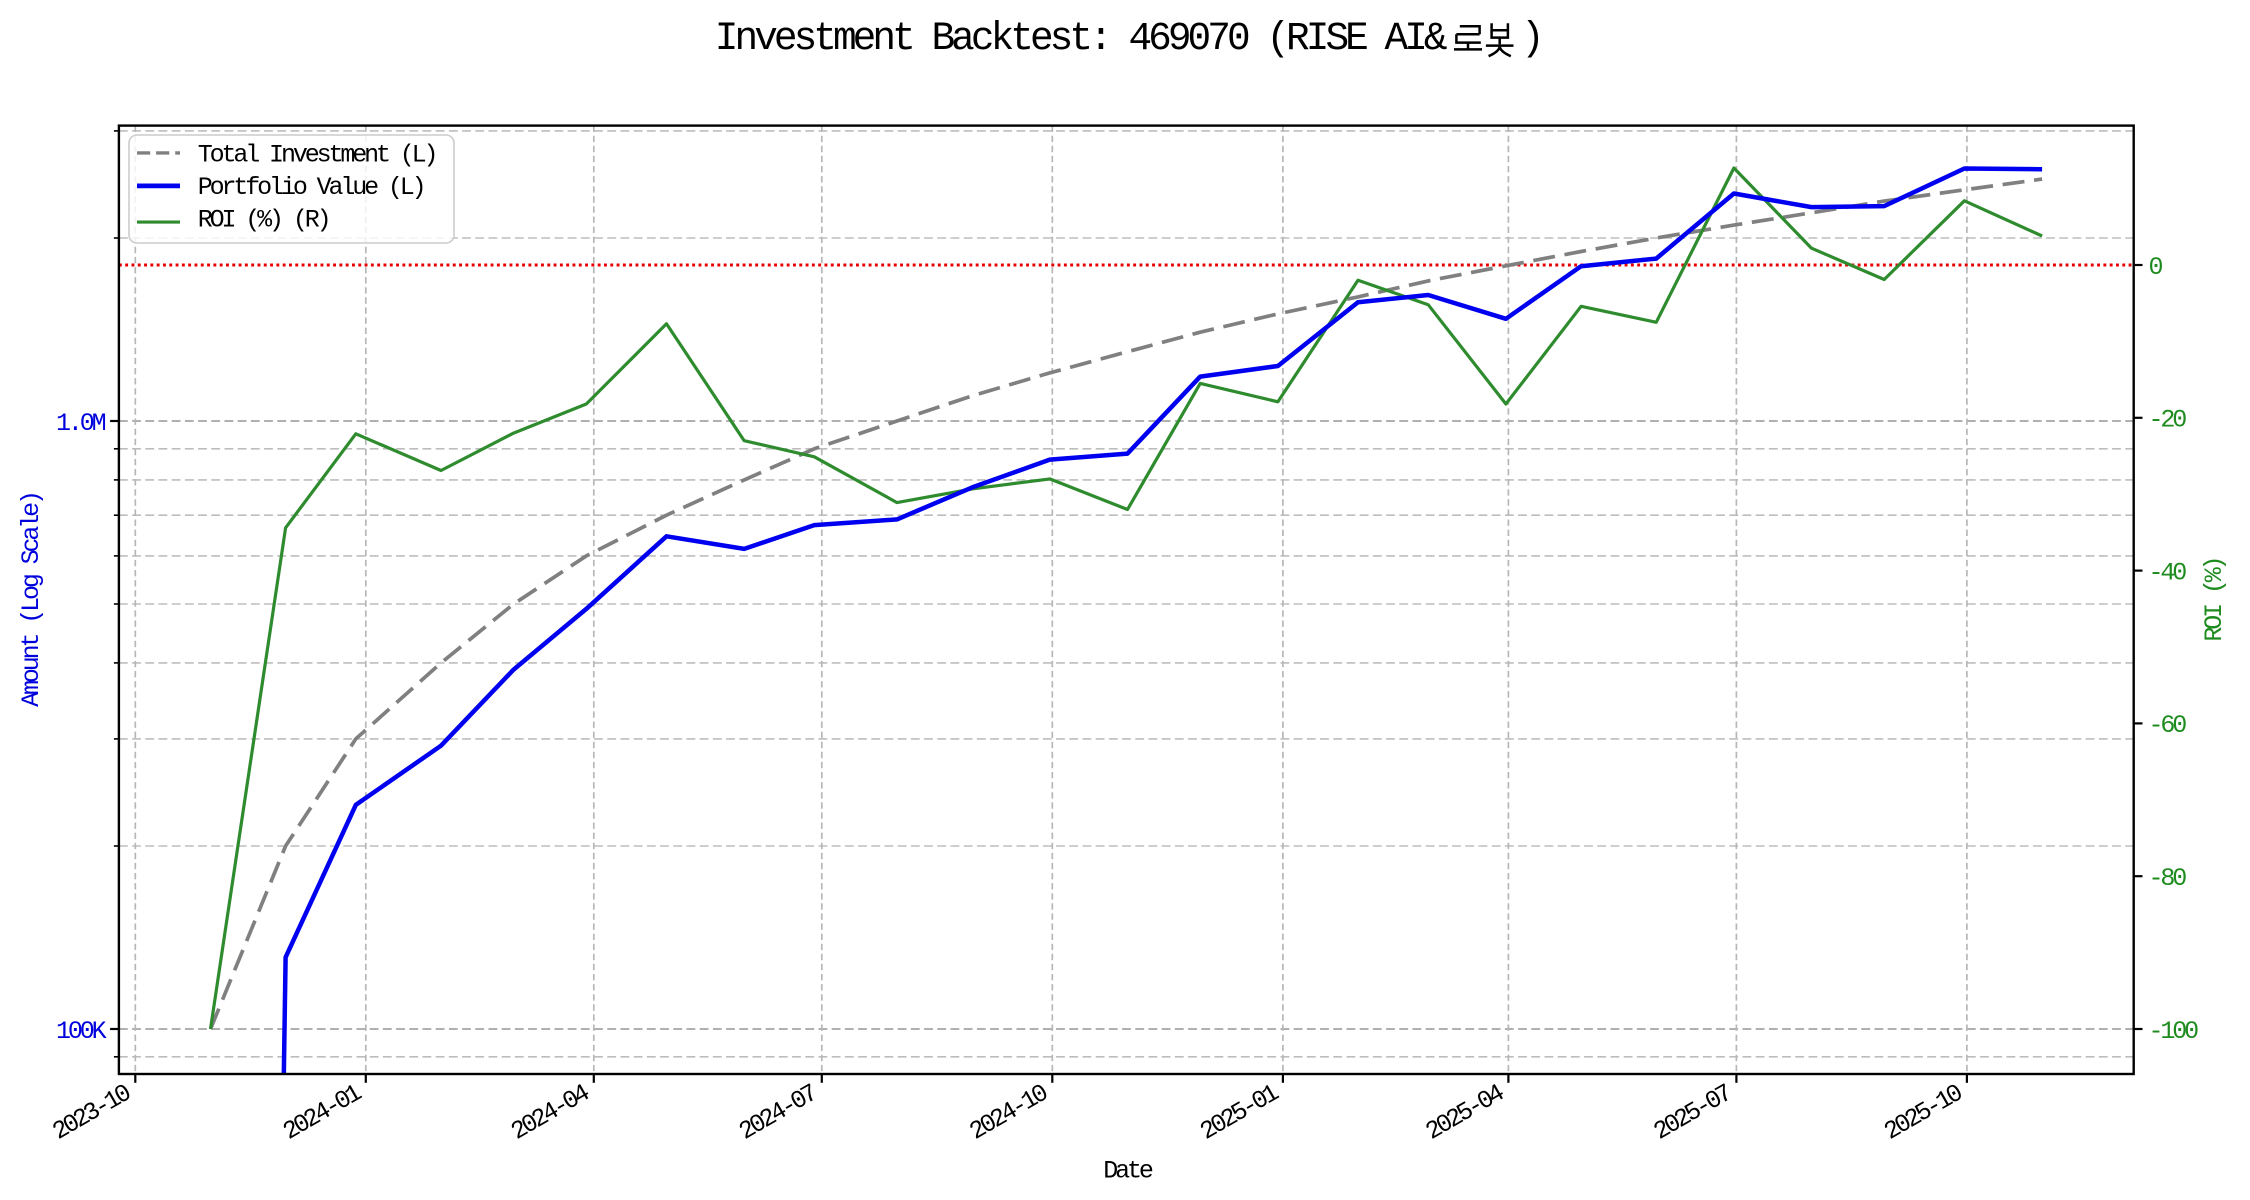 The height and width of the screenshot is (1200, 2250). I want to click on svg-text: Portfolio Value (L), so click(311, 187).